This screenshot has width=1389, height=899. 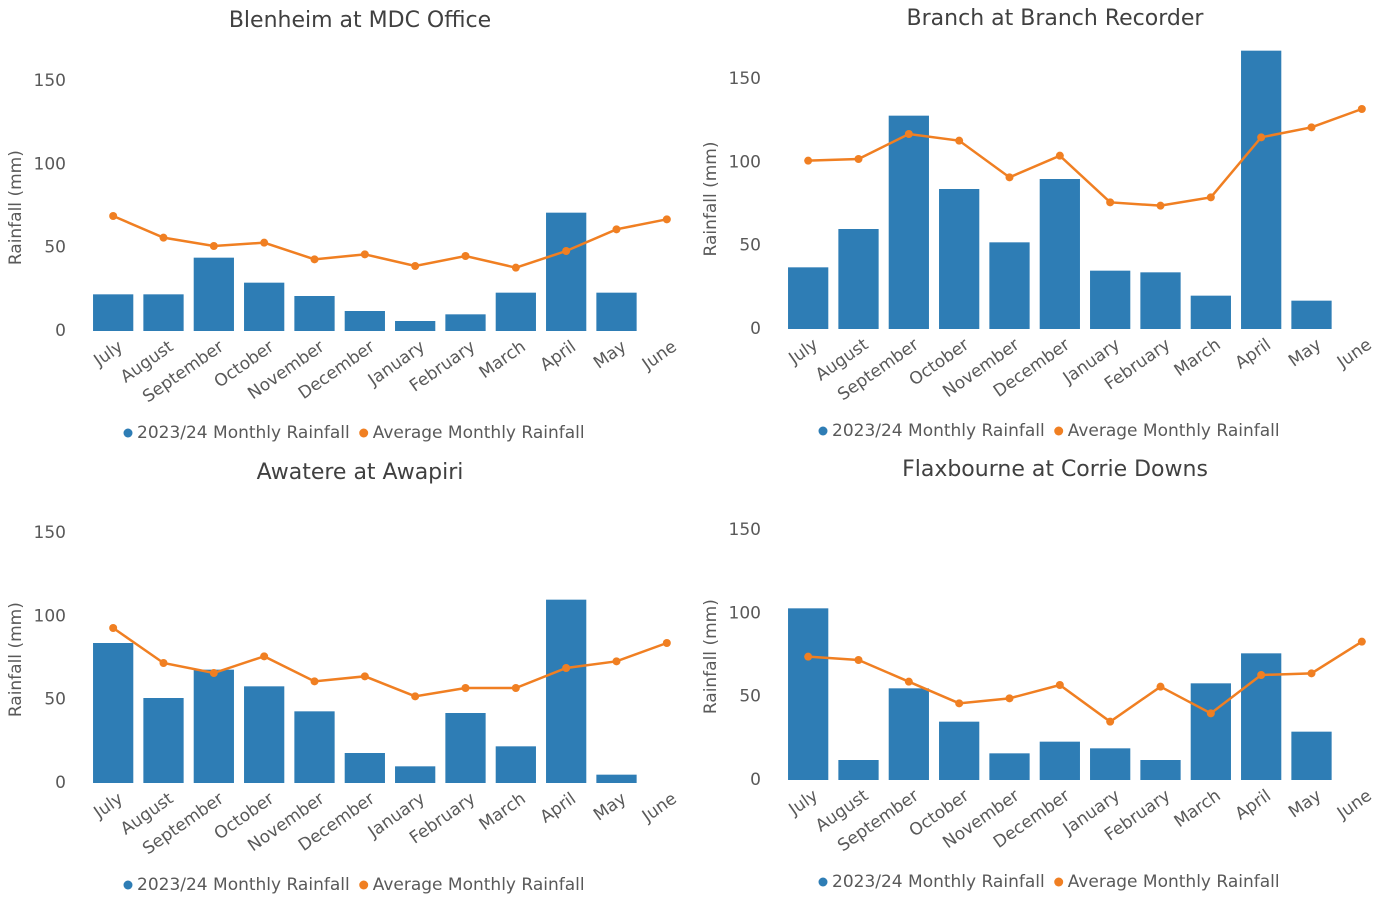 What do you see at coordinates (360, 20) in the screenshot?
I see `chart-title: Blenheim at MDC Office` at bounding box center [360, 20].